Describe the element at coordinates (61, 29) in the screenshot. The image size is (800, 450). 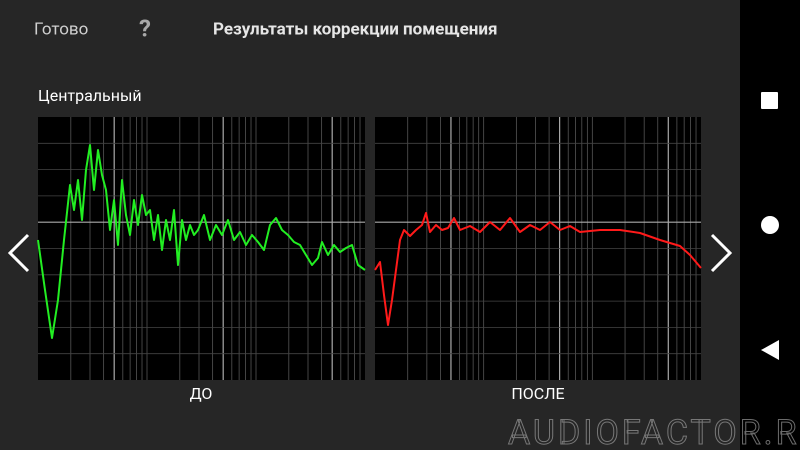
I see `done-button: Готово` at that location.